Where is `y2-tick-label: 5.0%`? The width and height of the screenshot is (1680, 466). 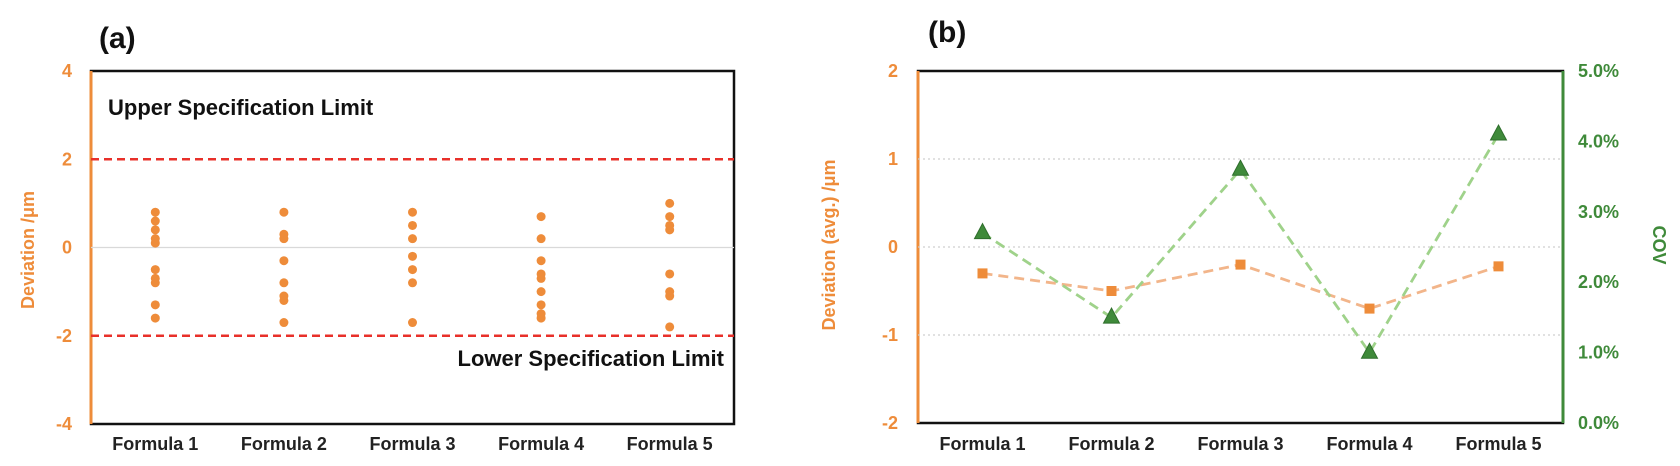
y2-tick-label: 5.0% is located at coordinates (1598, 71).